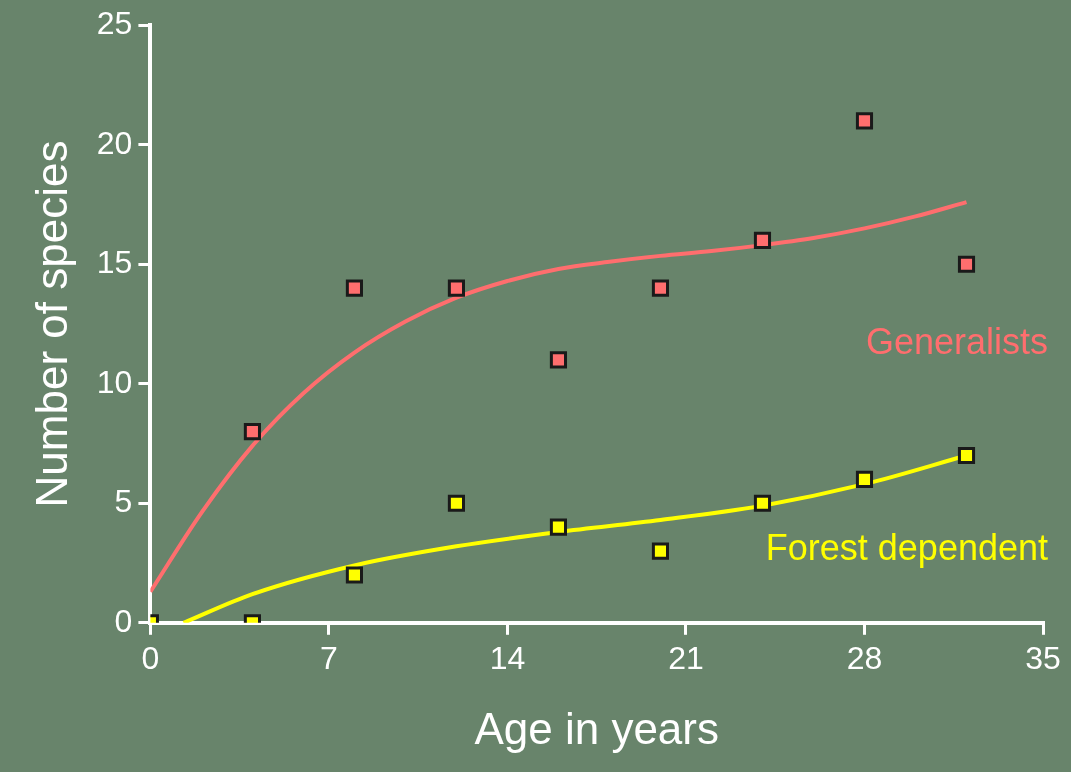 This screenshot has height=772, width=1071. I want to click on x-tick-label: 35, so click(1043, 657).